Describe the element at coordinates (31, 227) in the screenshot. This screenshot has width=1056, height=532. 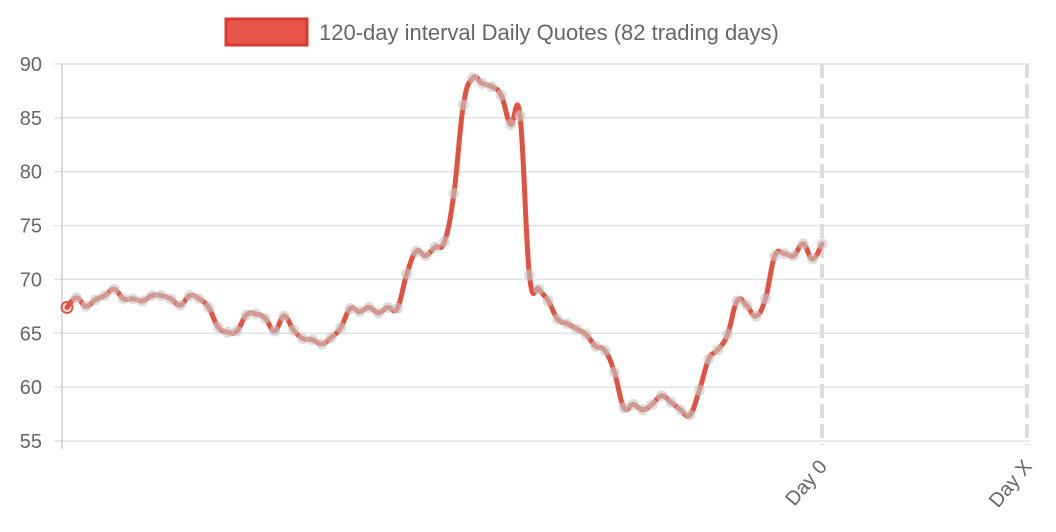
I see `y-tick-label: 75` at that location.